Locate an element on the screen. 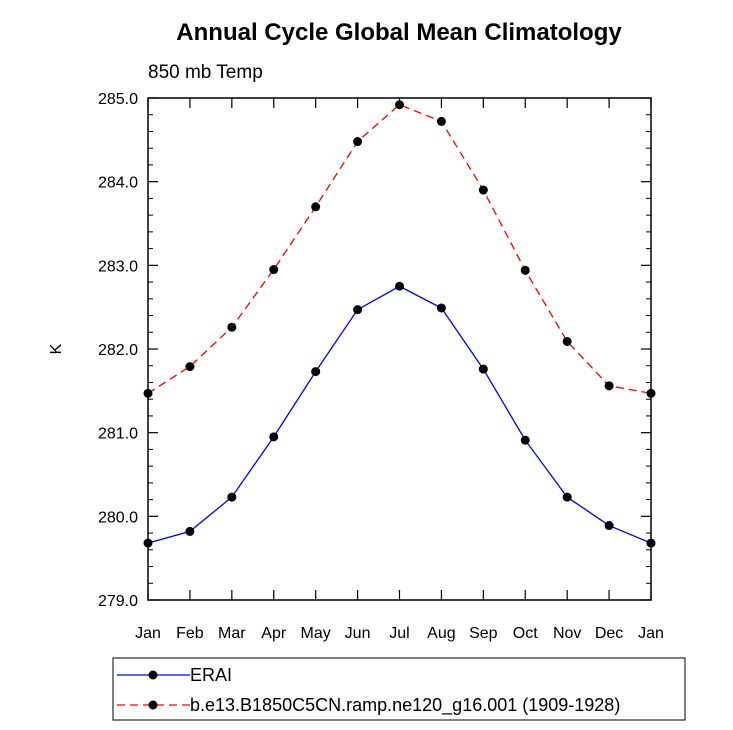 The width and height of the screenshot is (733, 730). x-tick-label: Nov is located at coordinates (567, 633).